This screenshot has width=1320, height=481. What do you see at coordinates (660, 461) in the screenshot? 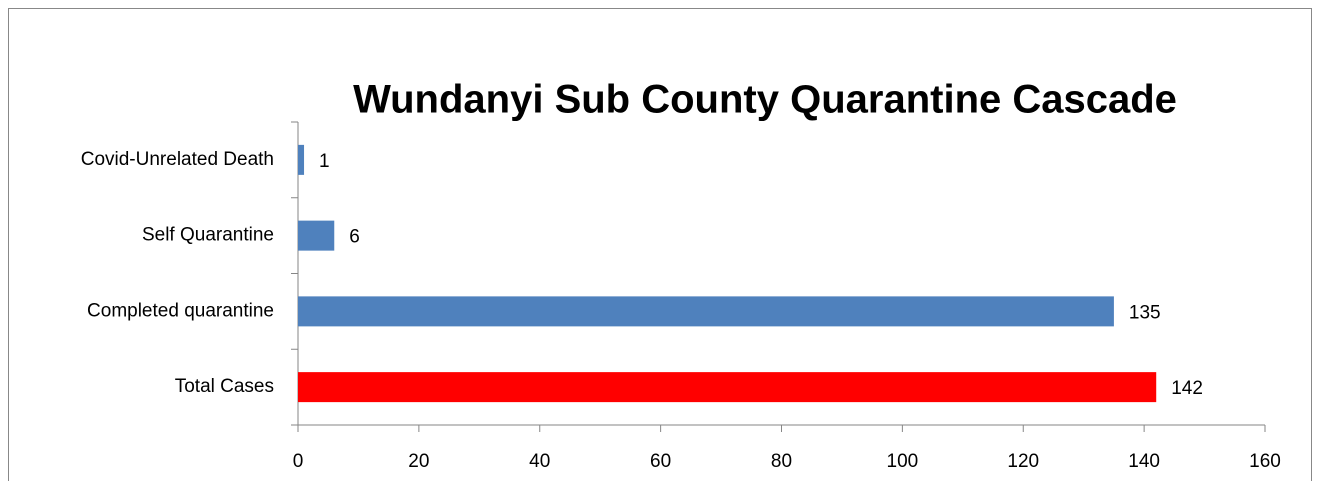
I see `x-tick-label: 60` at bounding box center [660, 461].